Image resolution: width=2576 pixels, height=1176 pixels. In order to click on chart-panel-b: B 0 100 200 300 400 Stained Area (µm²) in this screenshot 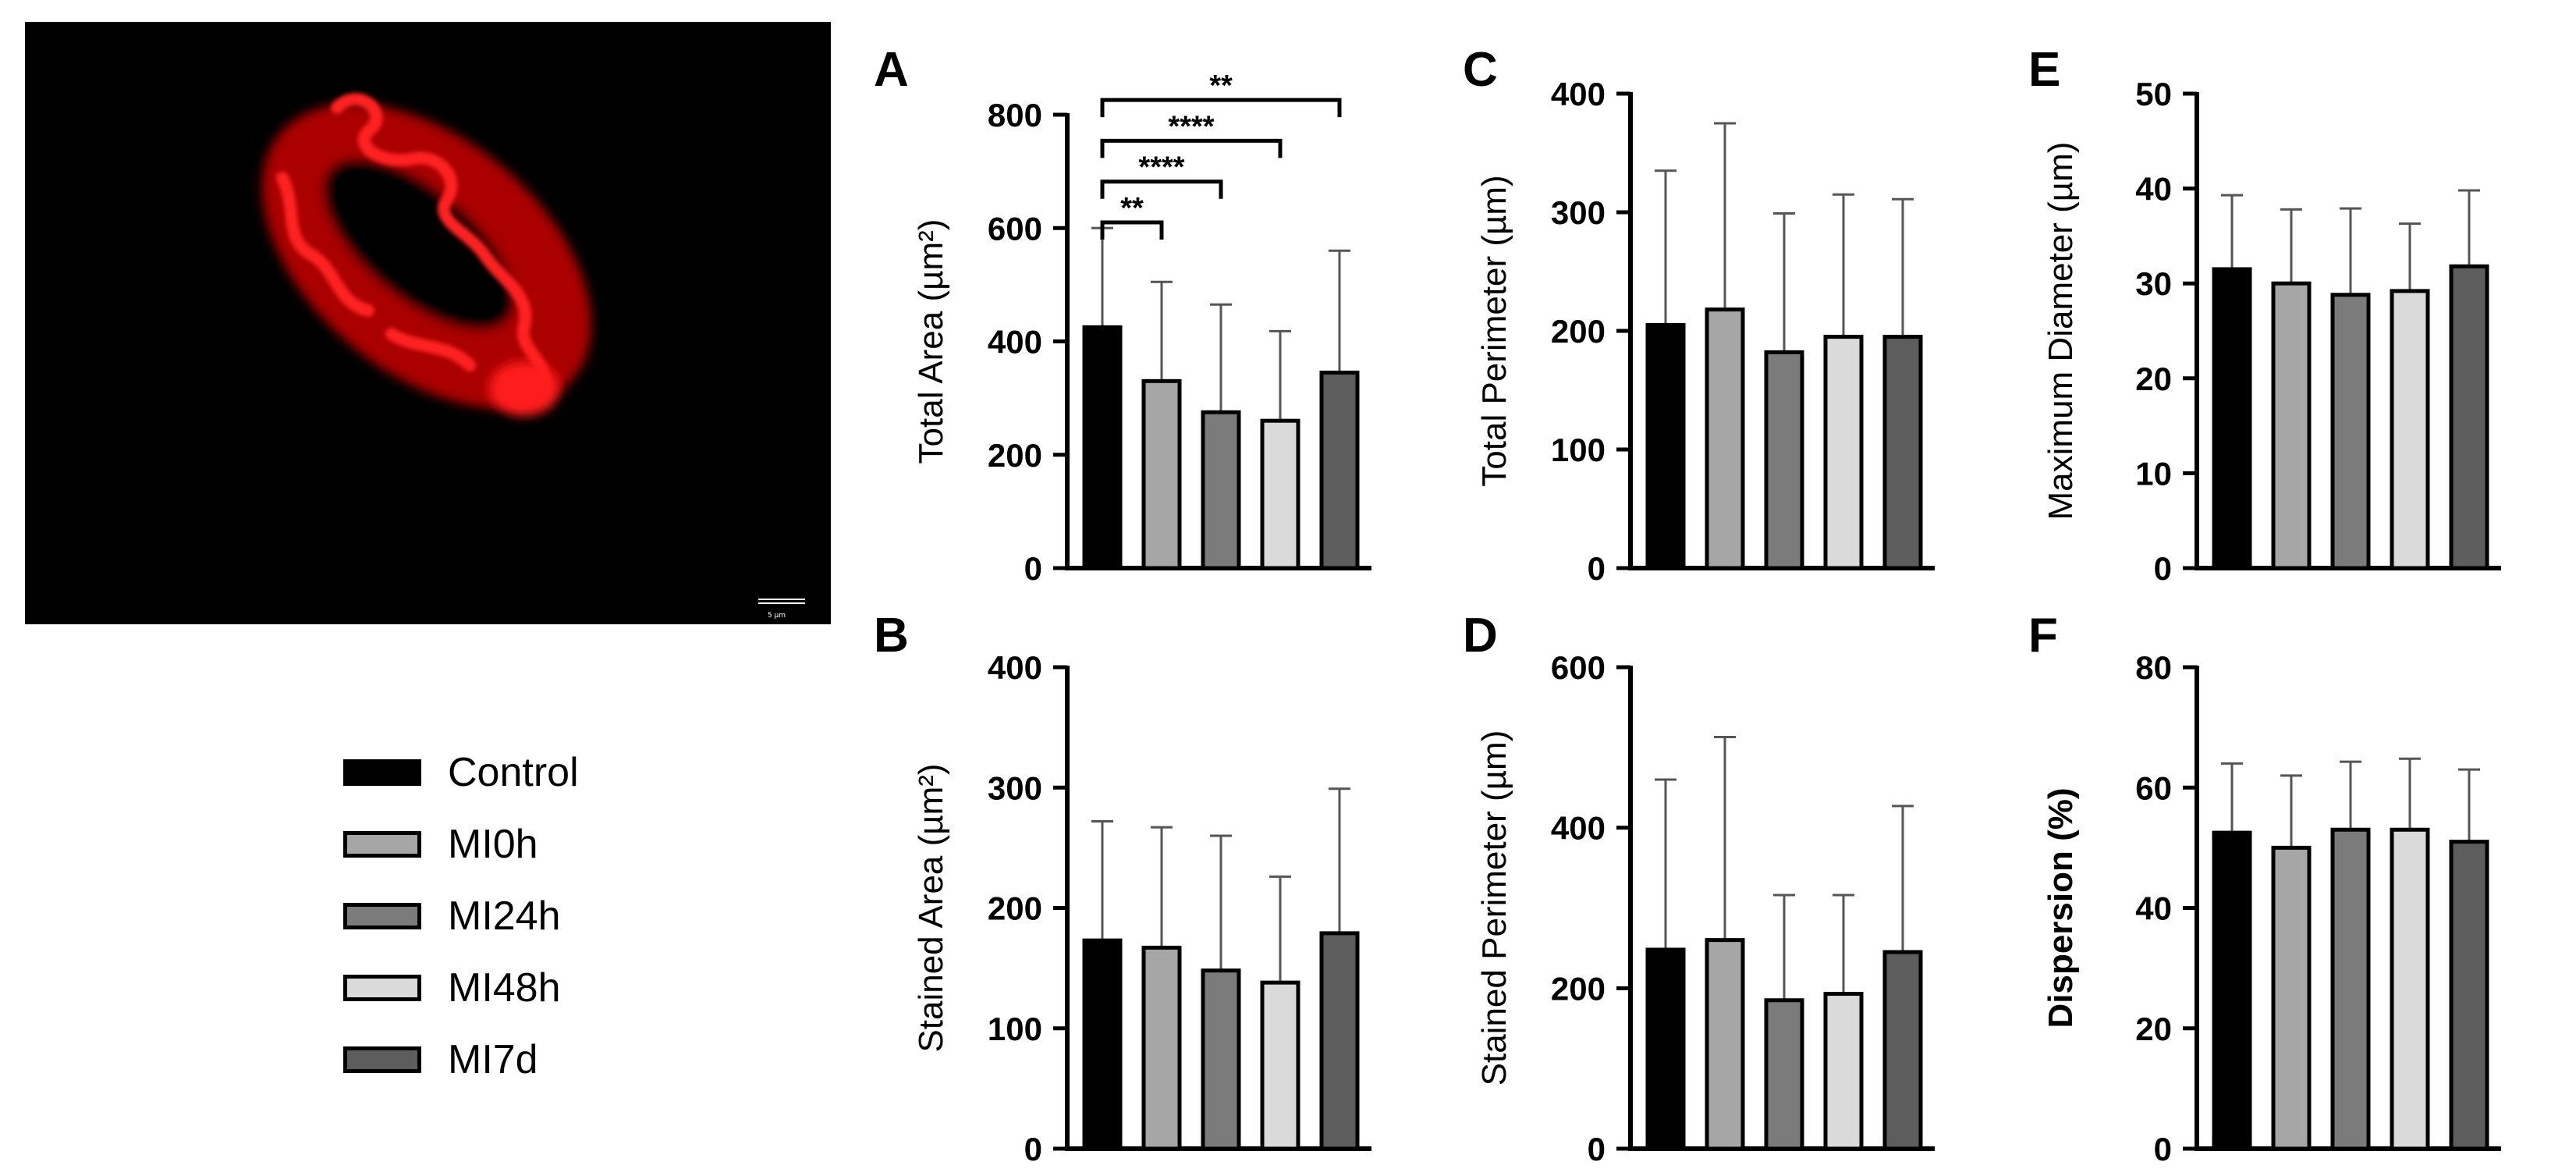, I will do `click(1122, 888)`.